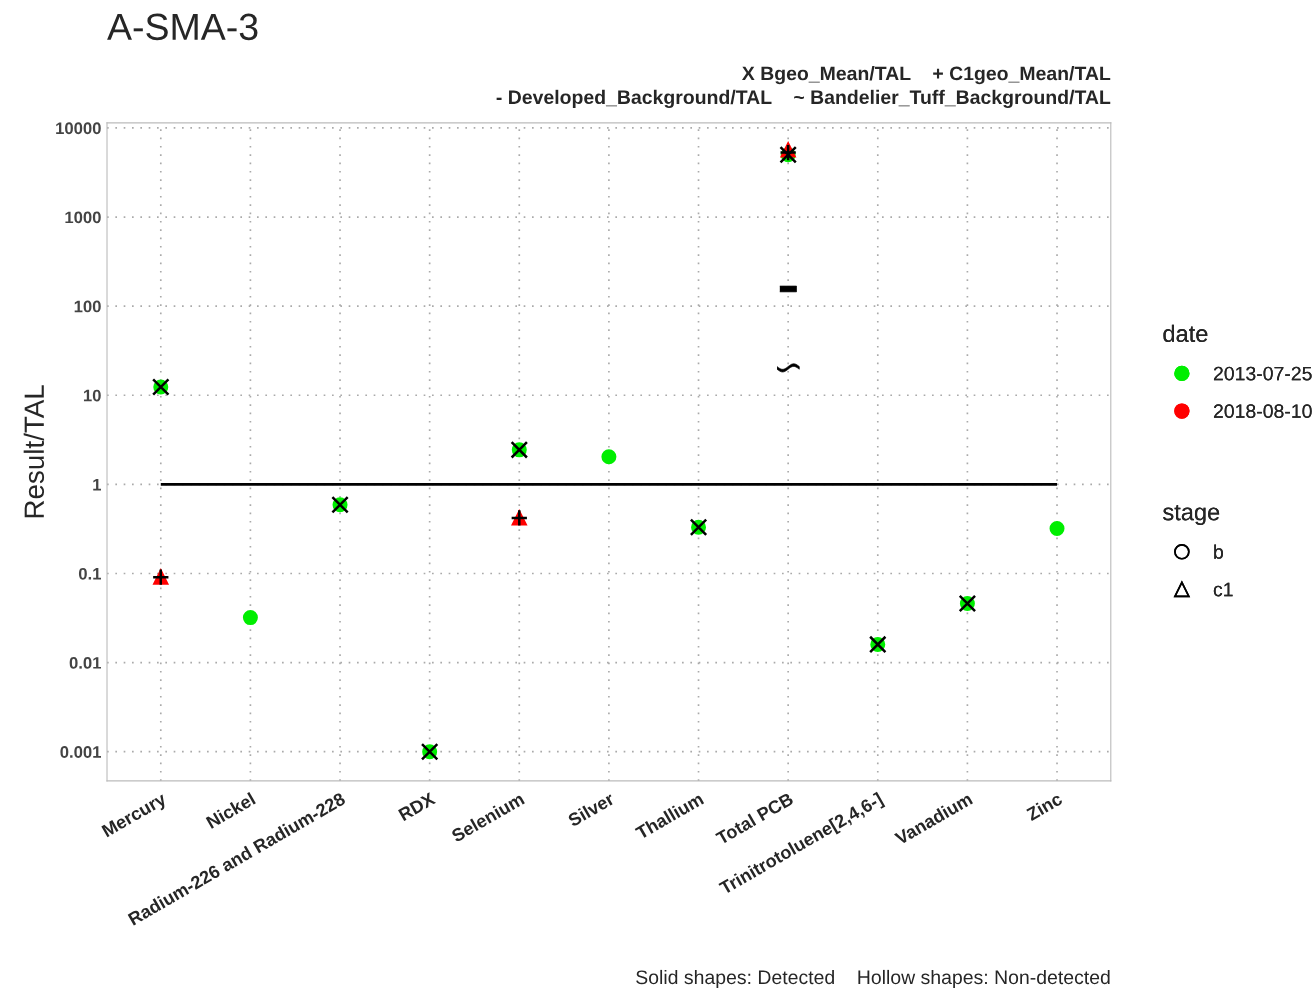  Describe the element at coordinates (1191, 515) in the screenshot. I see `text: stage` at that location.